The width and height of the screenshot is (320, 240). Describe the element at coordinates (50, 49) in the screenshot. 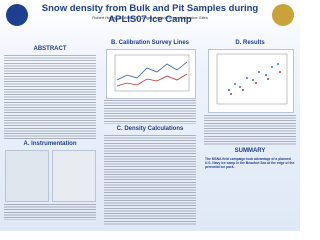

I see `section-heading: ABSTRACT` at that location.